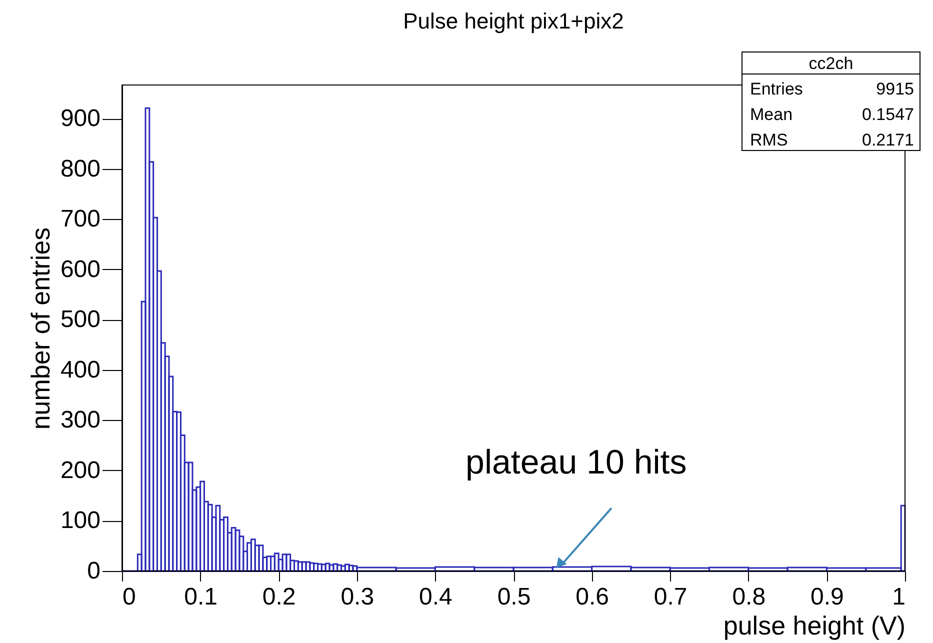  What do you see at coordinates (831, 63) in the screenshot?
I see `text: cc2ch` at bounding box center [831, 63].